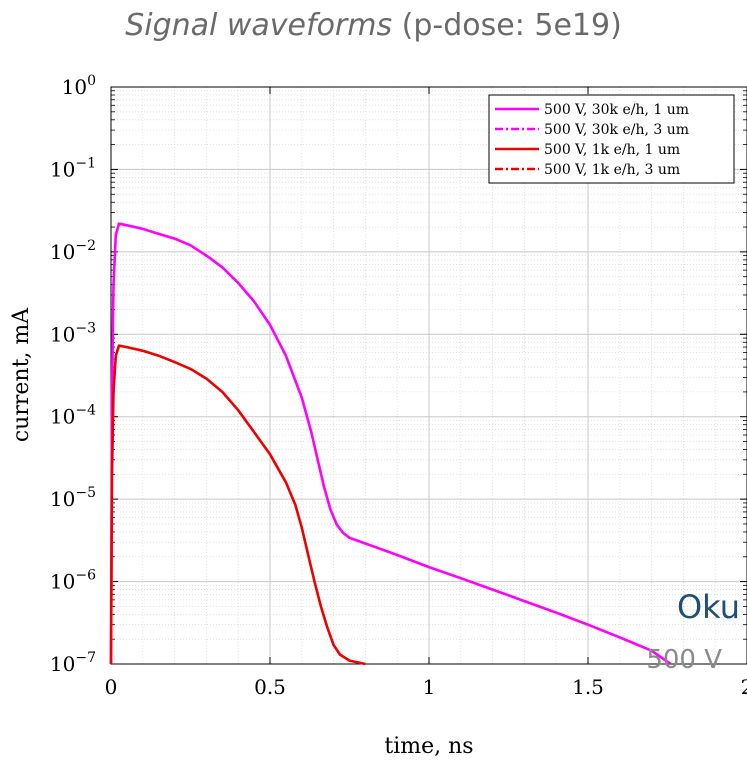  Describe the element at coordinates (684, 660) in the screenshot. I see `voltage-annotation: 500 V` at that location.